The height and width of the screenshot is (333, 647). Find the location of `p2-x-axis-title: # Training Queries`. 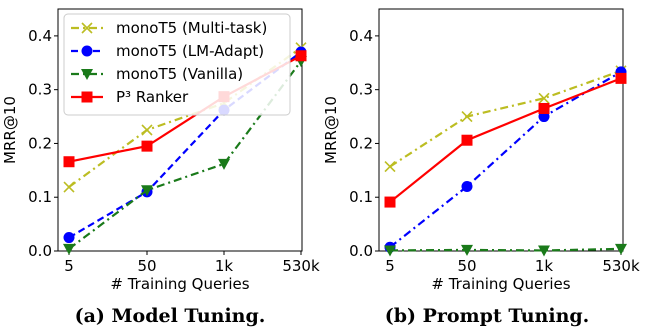

p2-x-axis-title: # Training Queries is located at coordinates (500, 284).